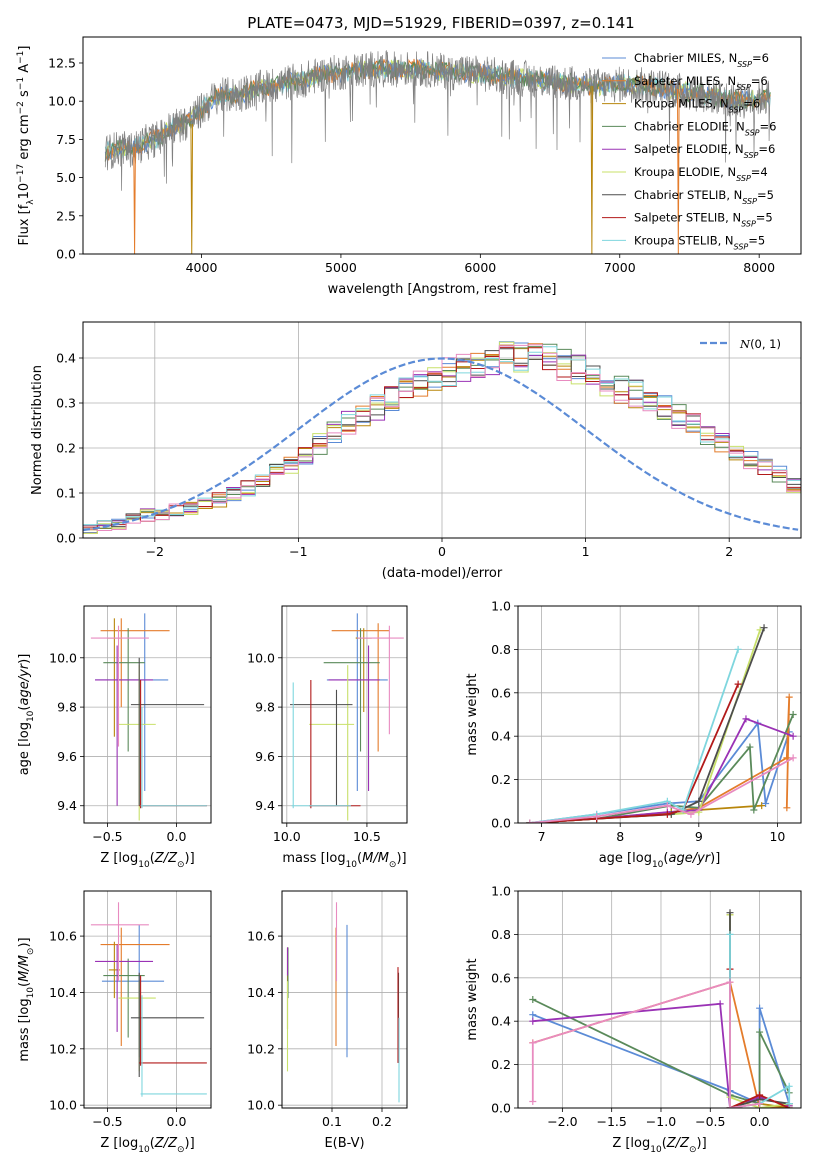  What do you see at coordinates (344, 1143) in the screenshot?
I see `label-part: E(B-V)` at bounding box center [344, 1143].